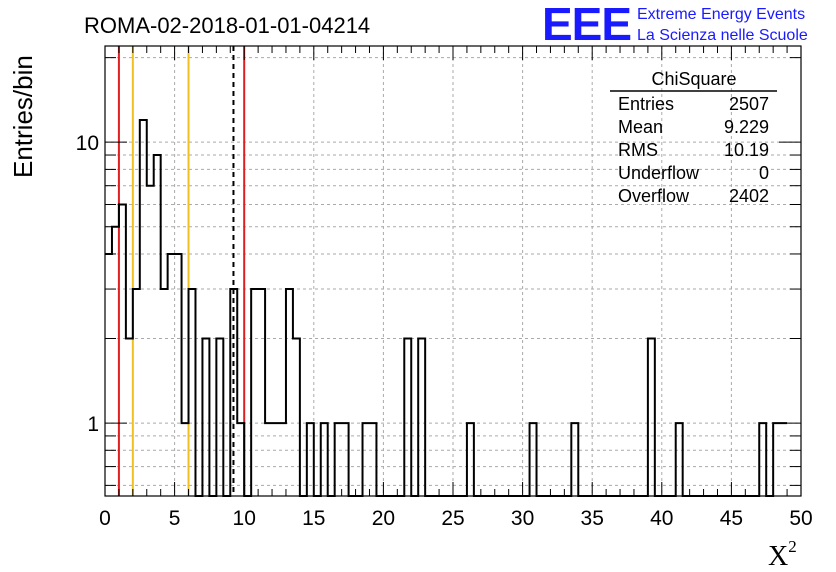  Describe the element at coordinates (654, 196) in the screenshot. I see `stats-row-label: Overflow` at that location.